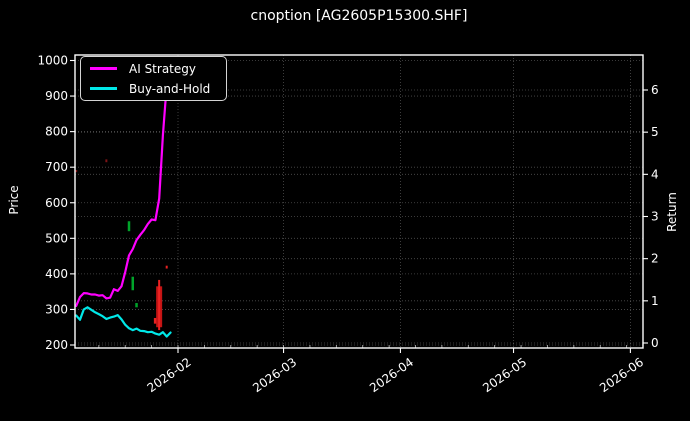  Describe the element at coordinates (56, 238) in the screenshot. I see `svg-text: 500` at that location.